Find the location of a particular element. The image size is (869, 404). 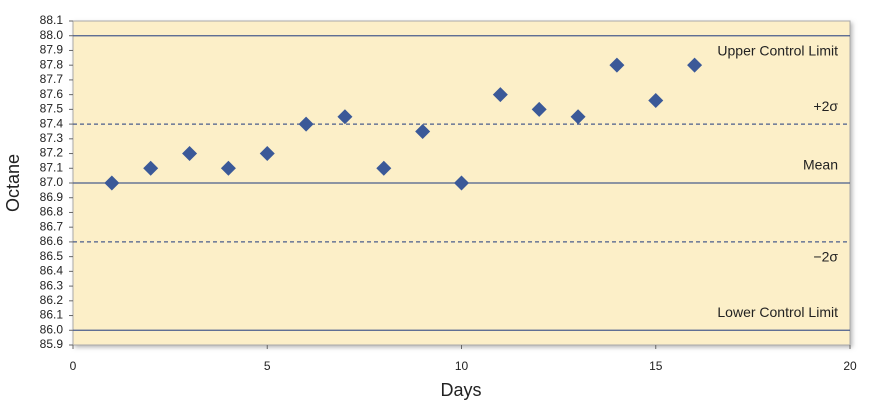

y-tick-label: 87.5 is located at coordinates (52, 109).